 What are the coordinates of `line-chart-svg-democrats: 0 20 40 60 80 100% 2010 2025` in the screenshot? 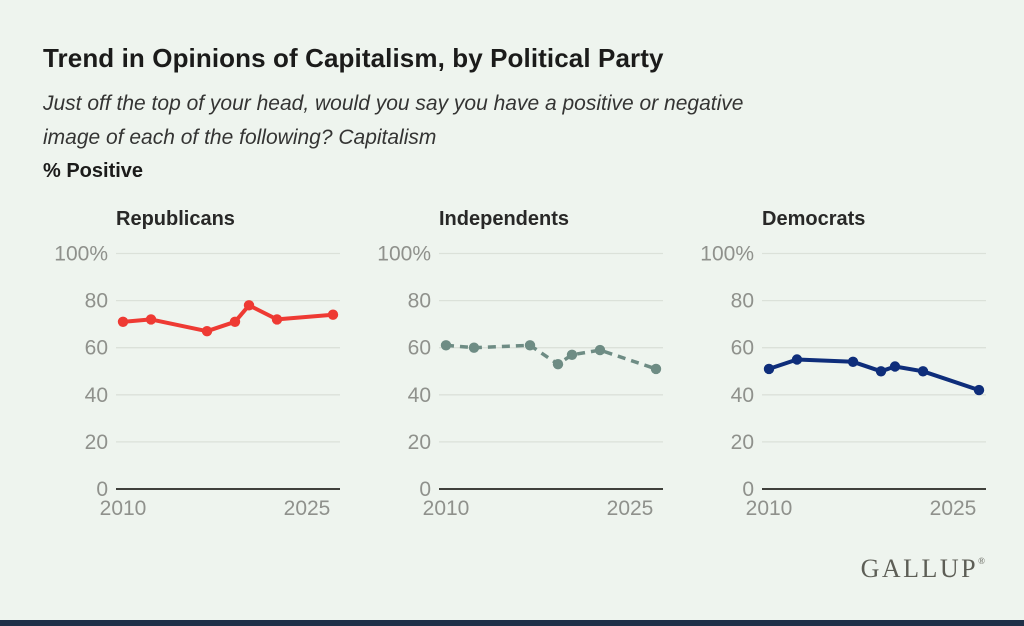 It's located at (843, 381).